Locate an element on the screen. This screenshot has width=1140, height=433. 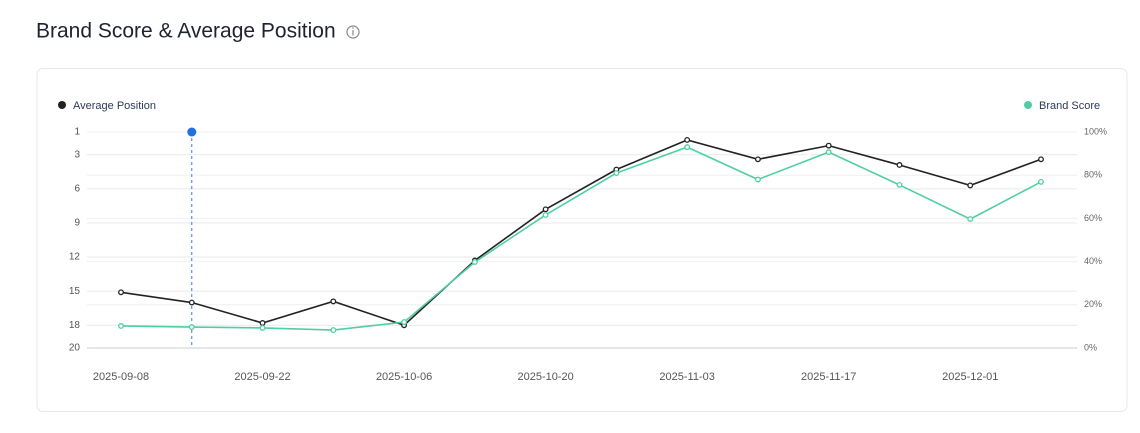
y2-tick-label: 60% is located at coordinates (1093, 218).